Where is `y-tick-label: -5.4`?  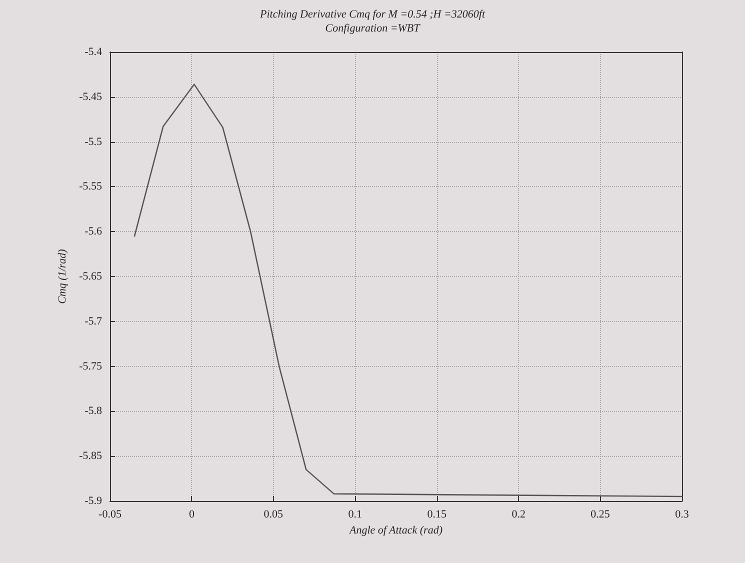
y-tick-label: -5.4 is located at coordinates (93, 52).